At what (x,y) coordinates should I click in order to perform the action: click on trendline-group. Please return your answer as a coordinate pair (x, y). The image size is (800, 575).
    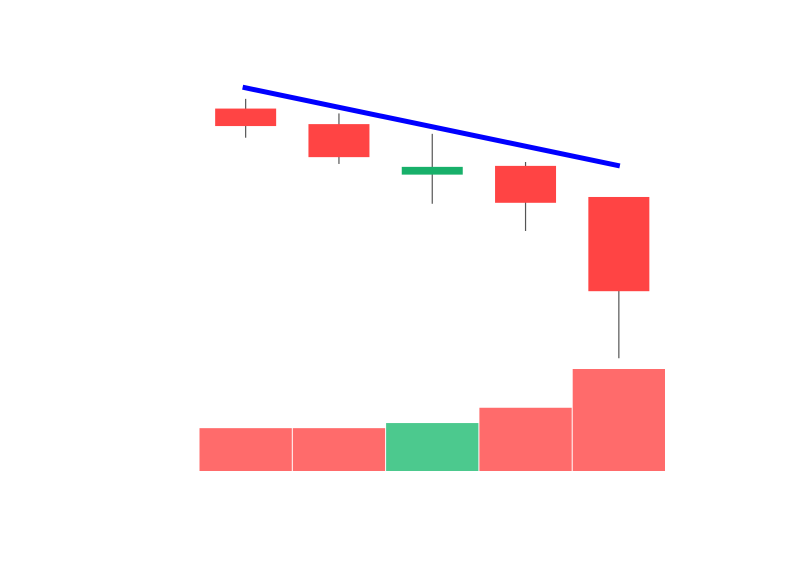
    Looking at the image, I should click on (431, 126).